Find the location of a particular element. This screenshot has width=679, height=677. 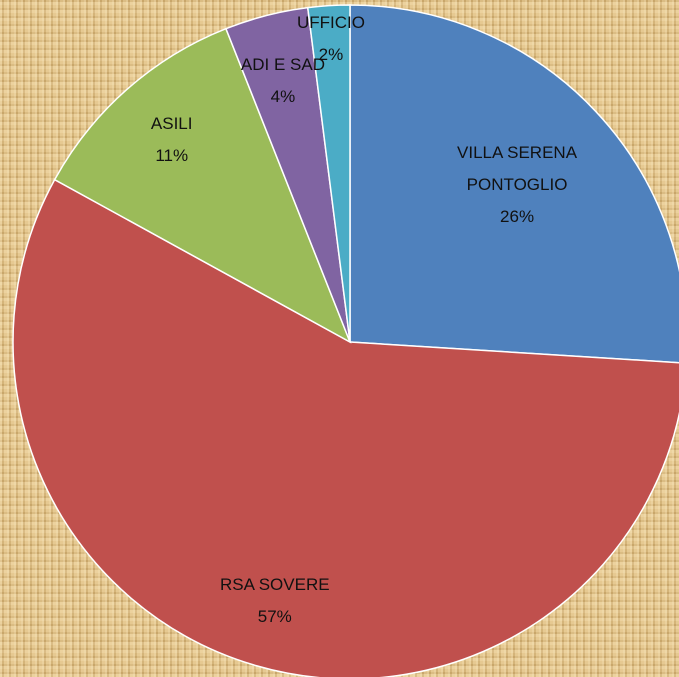

slice-label: RSA SOVERE 57% is located at coordinates (275, 601).